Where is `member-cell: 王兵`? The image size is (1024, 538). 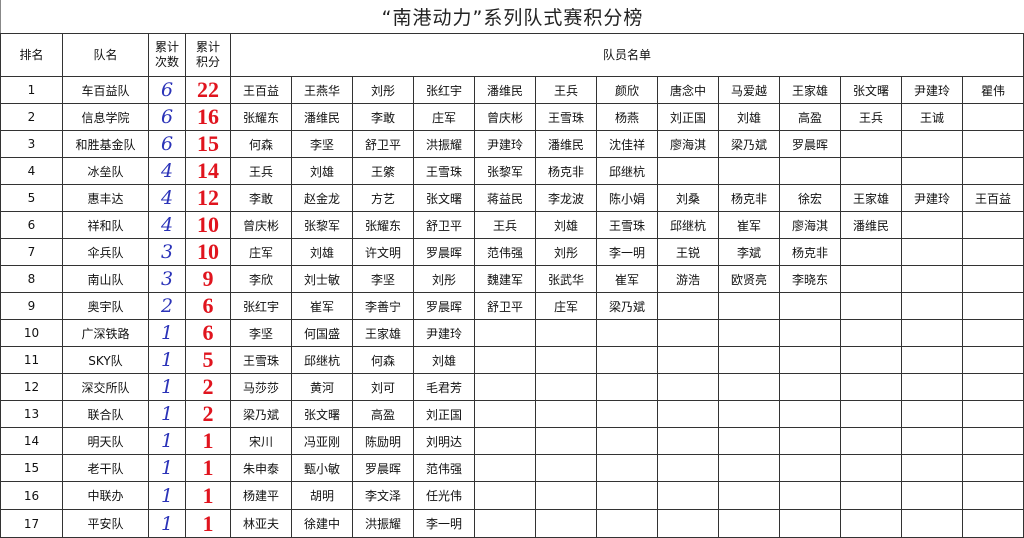
member-cell: 王兵 is located at coordinates (261, 171).